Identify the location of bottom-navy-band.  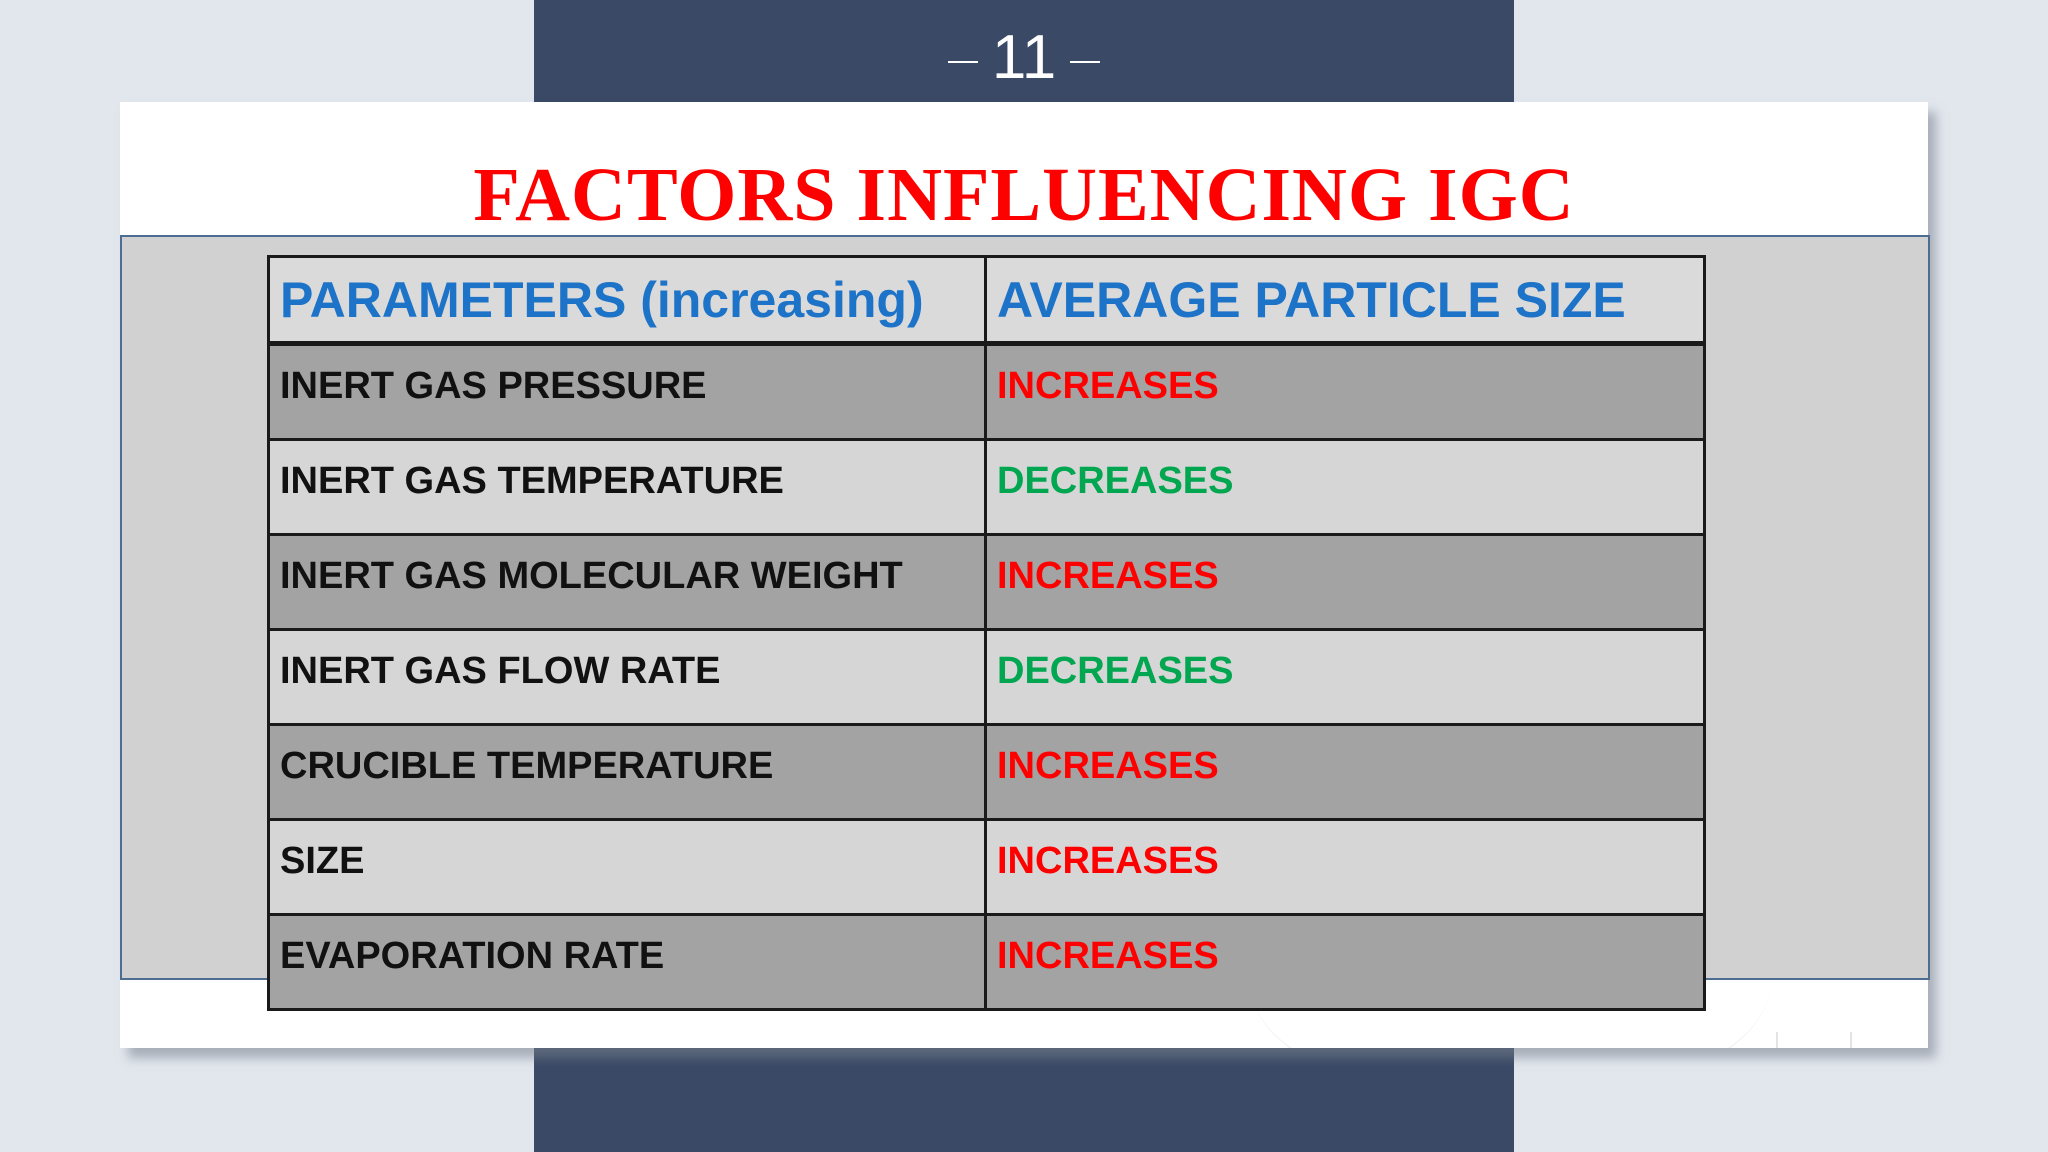
(1024, 1096).